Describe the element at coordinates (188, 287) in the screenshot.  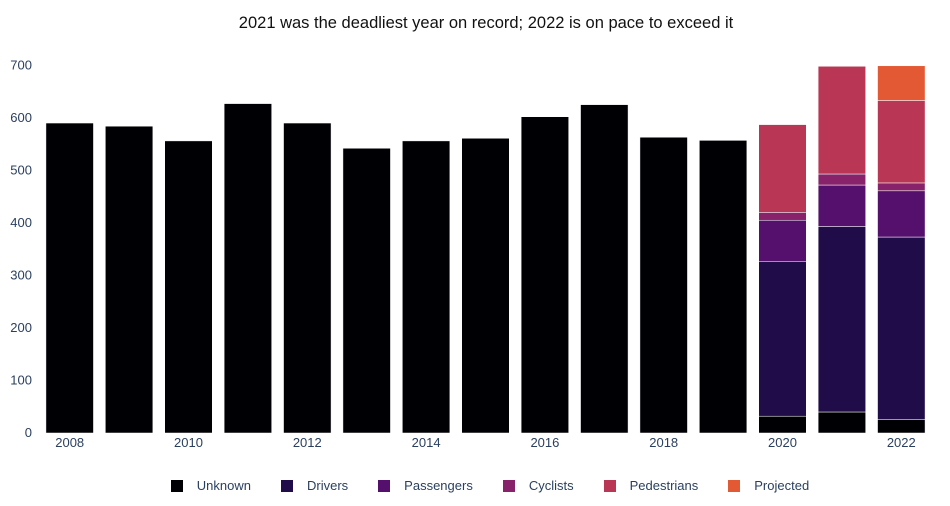
I see `bar-unknown-2010` at that location.